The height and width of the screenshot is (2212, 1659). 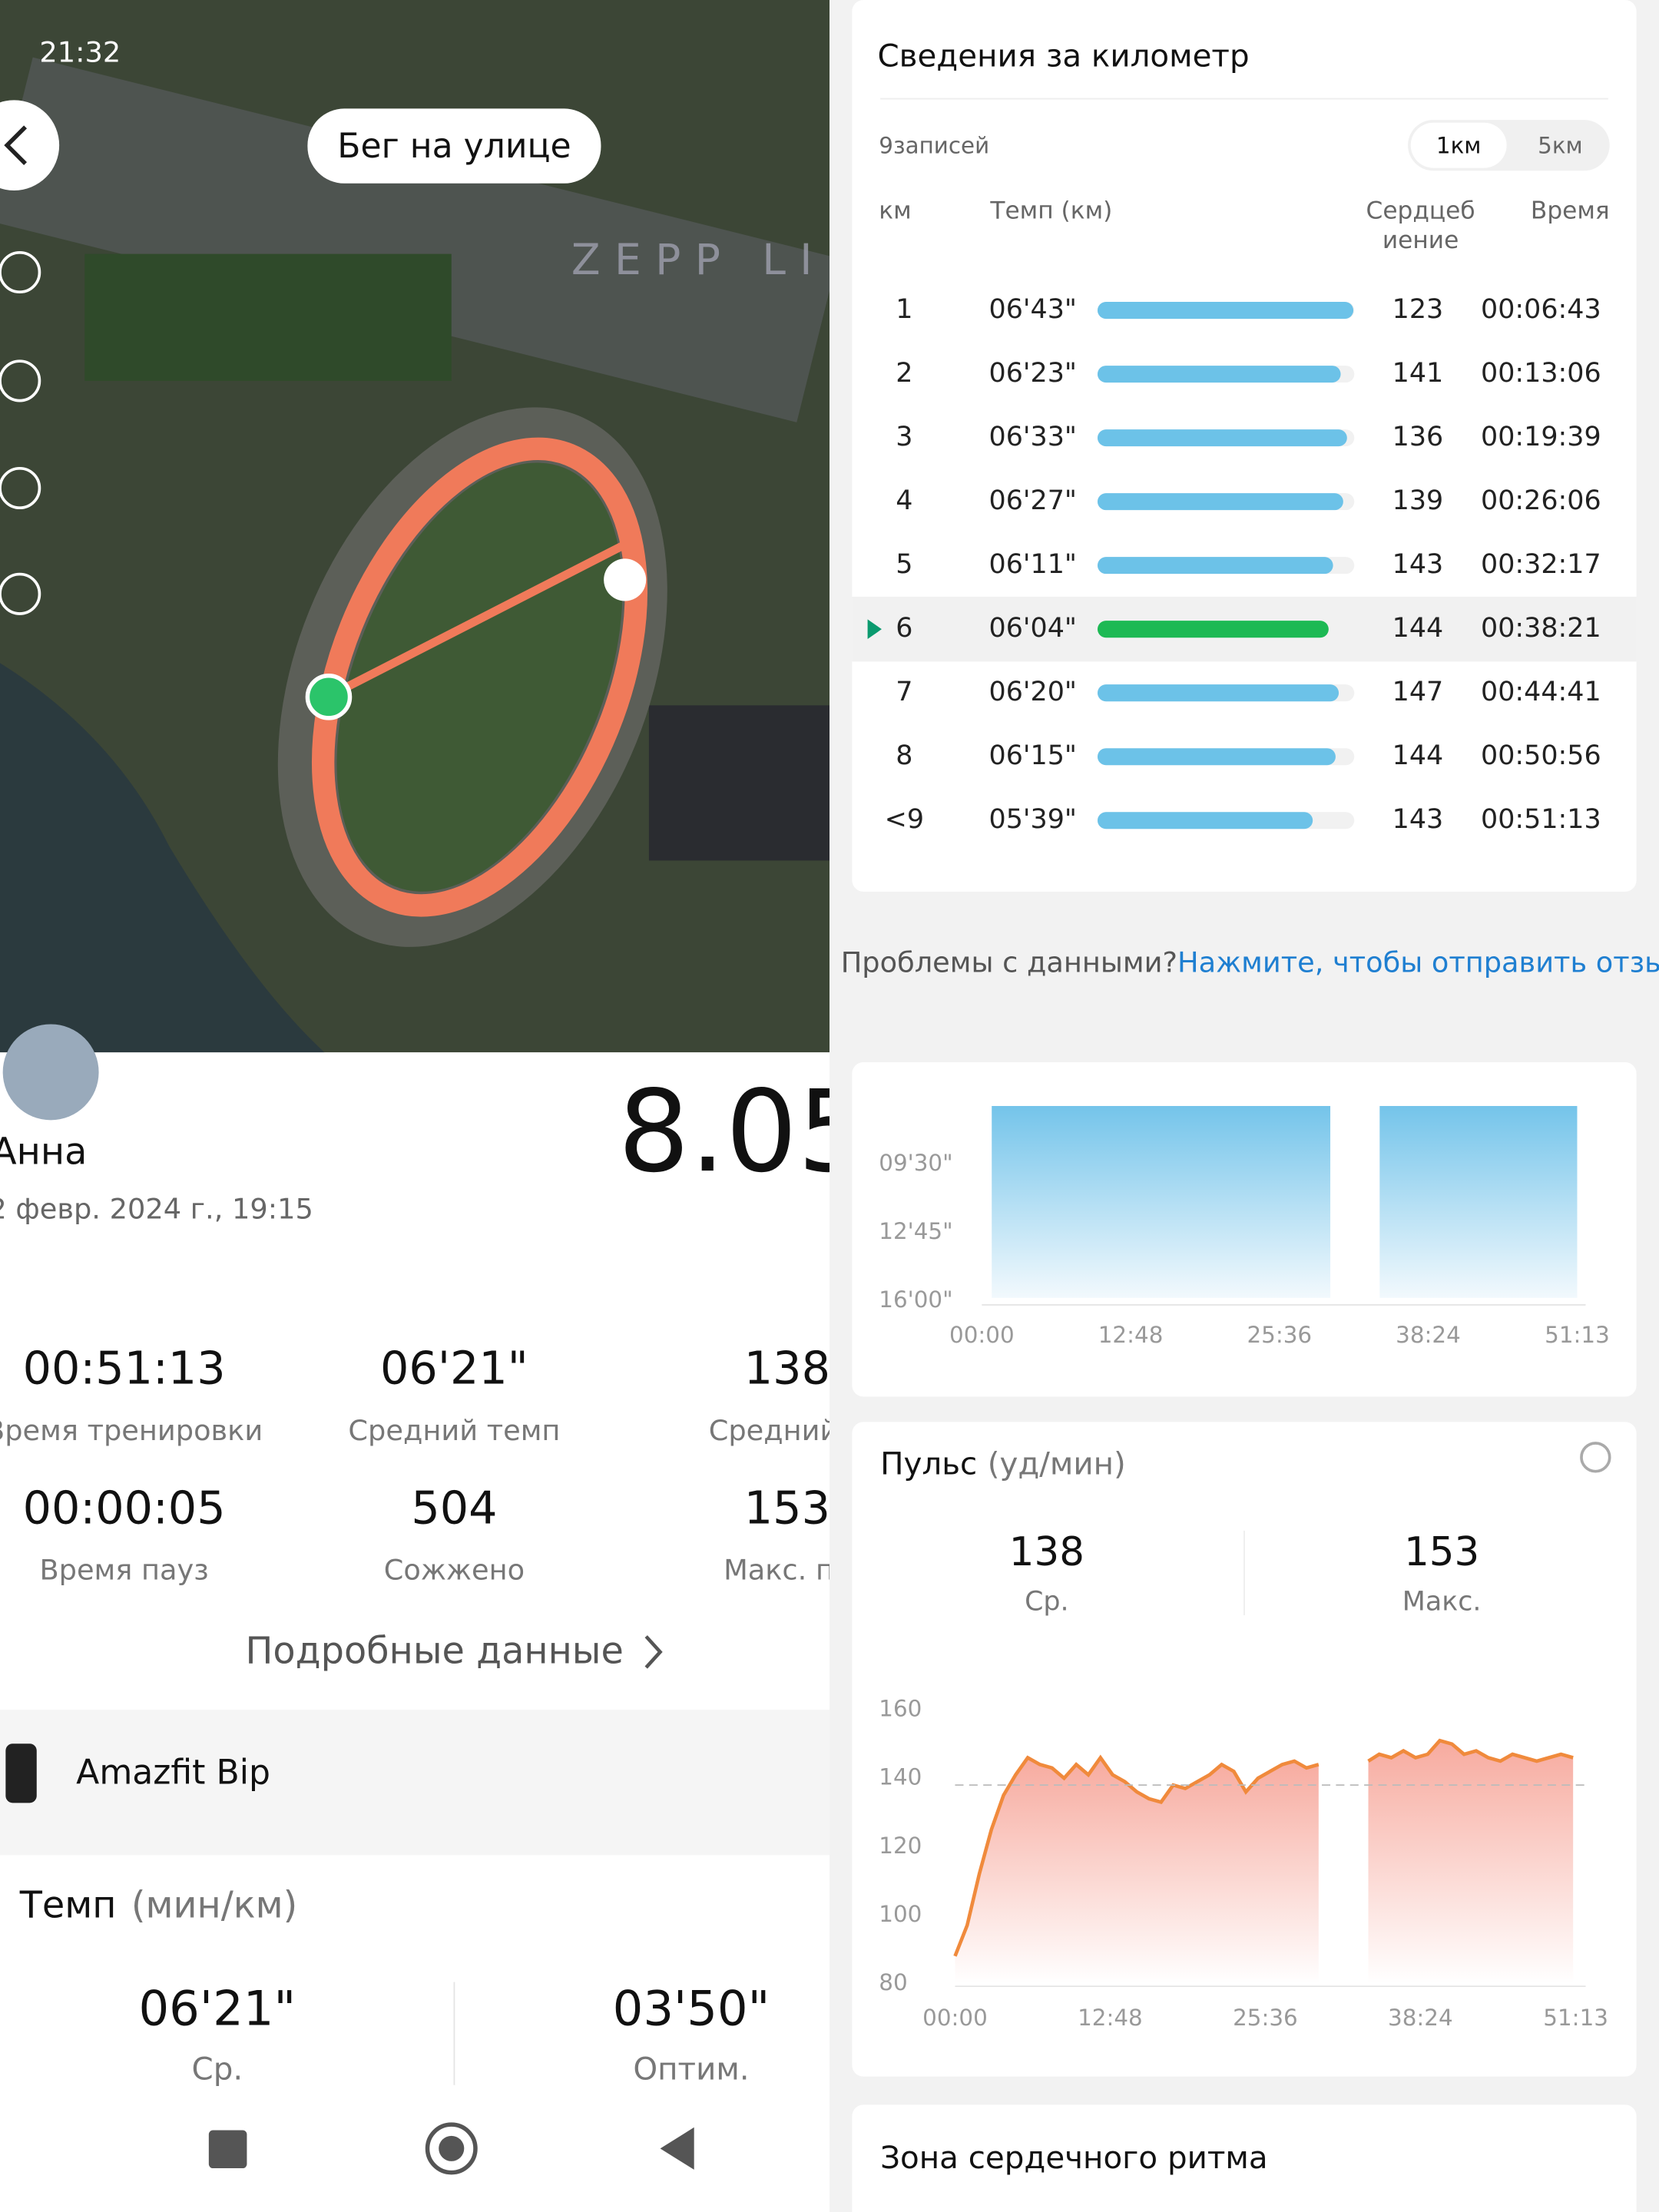 I want to click on pace: 06'04", so click(x=1033, y=628).